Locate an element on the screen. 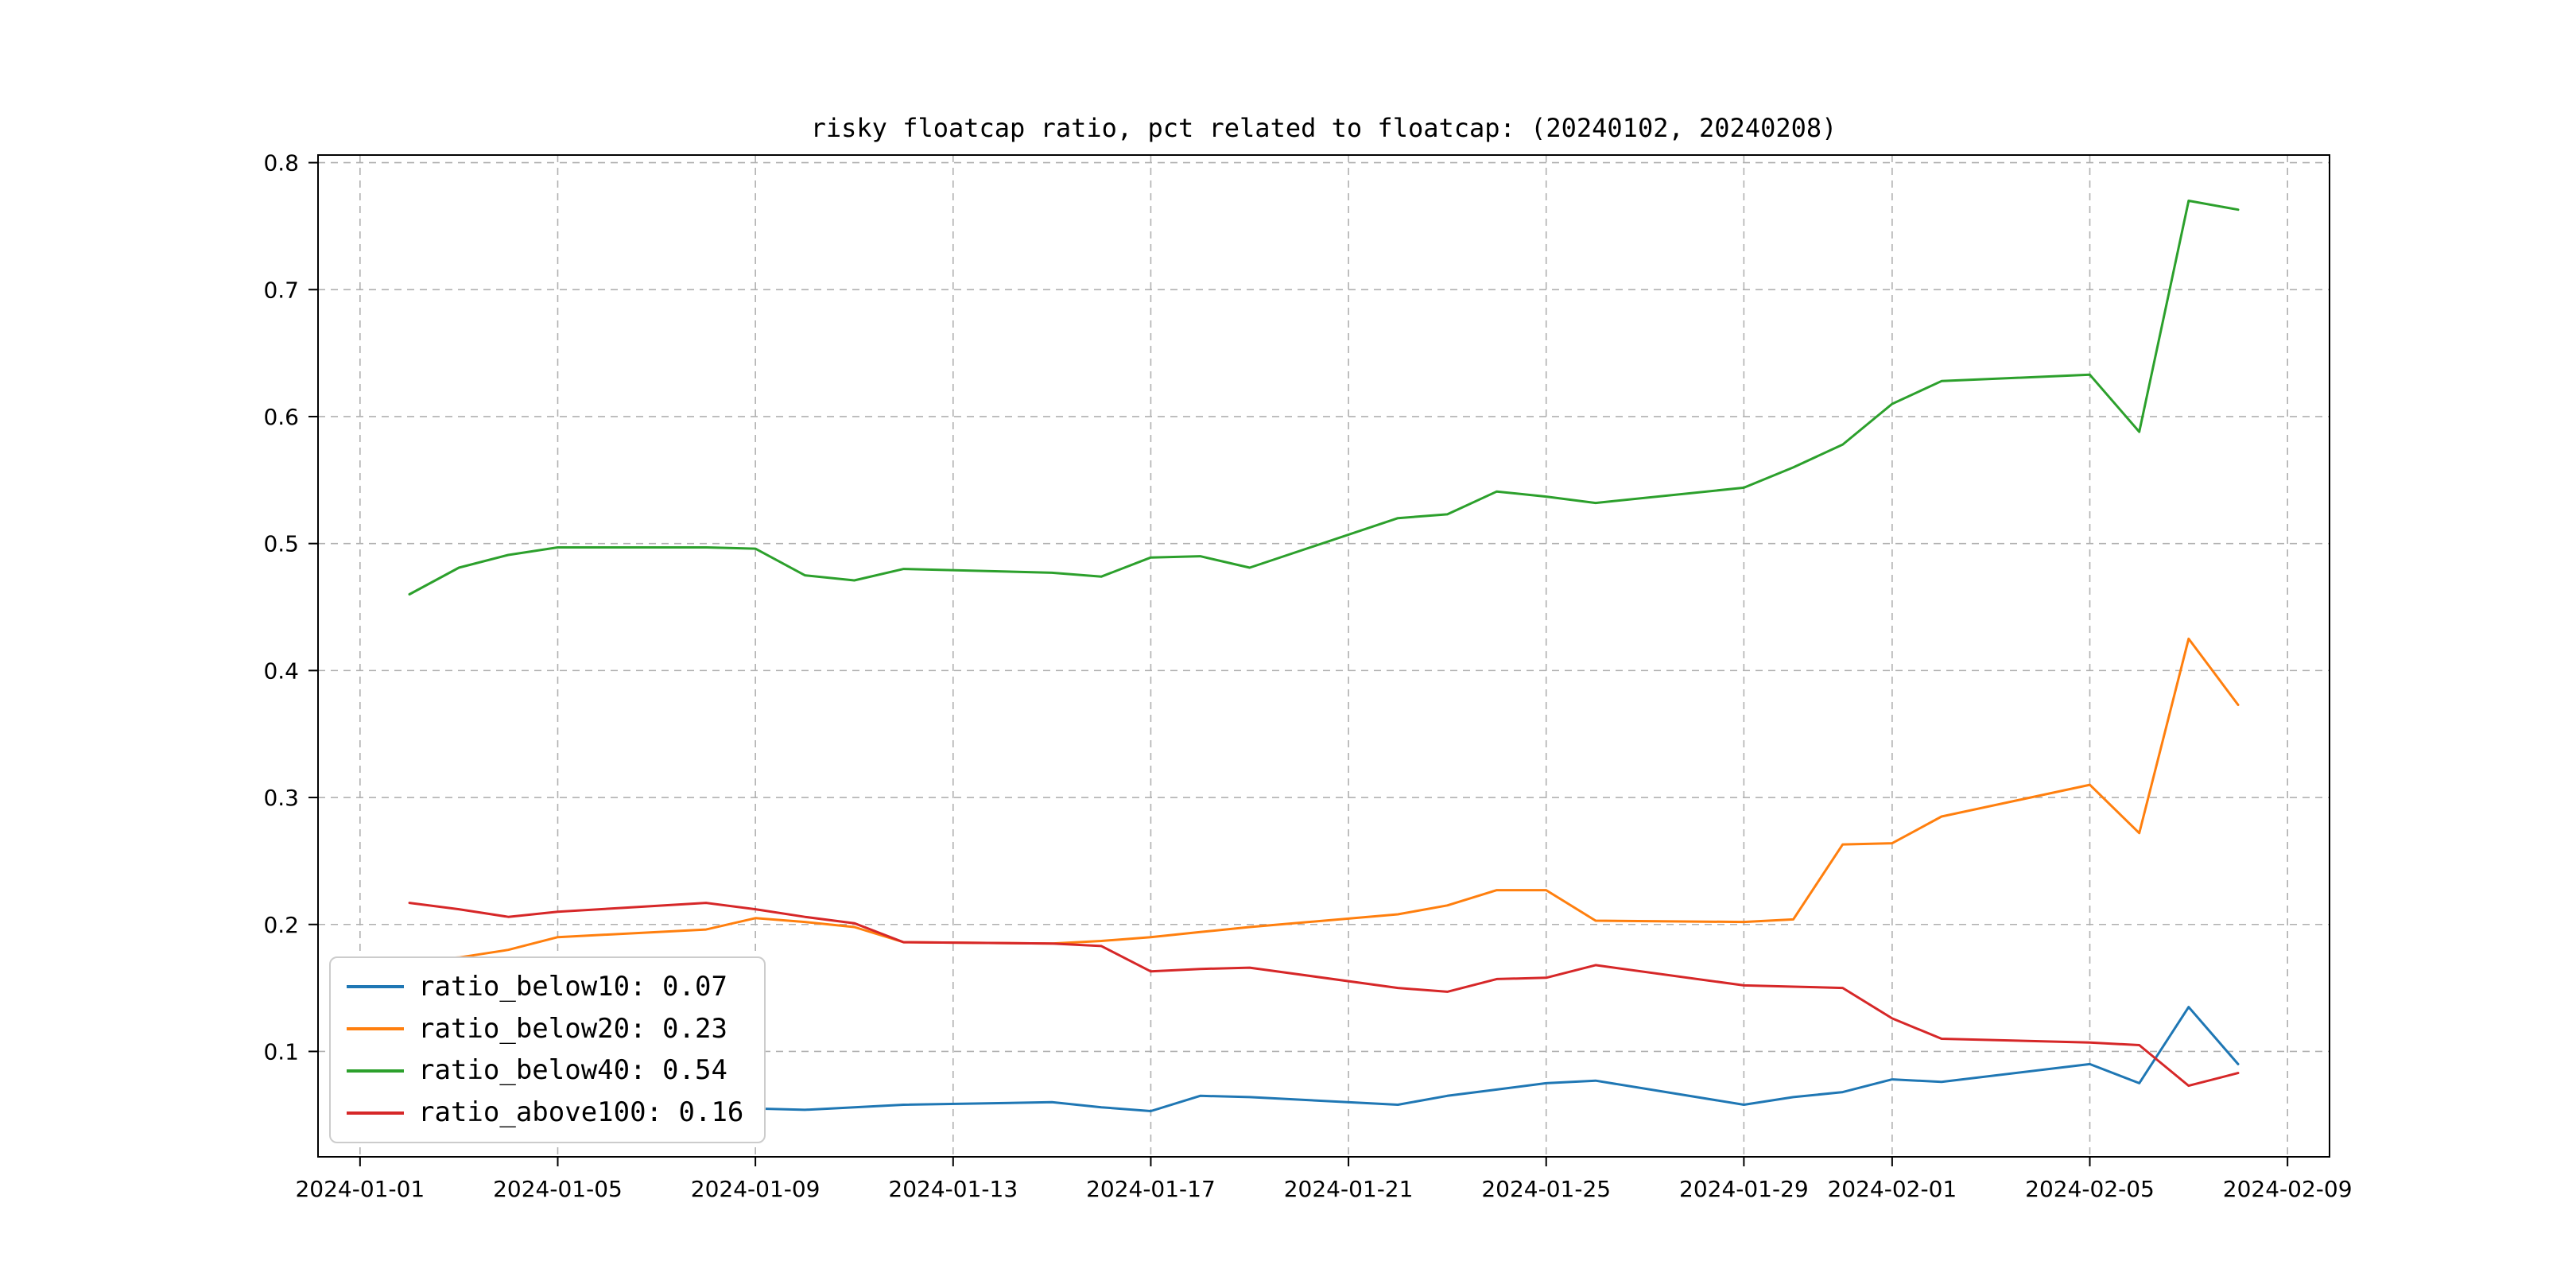 This screenshot has height=1288, width=2576. legend-item-ratio_above100: ratio_above100: 0.16 is located at coordinates (545, 1113).